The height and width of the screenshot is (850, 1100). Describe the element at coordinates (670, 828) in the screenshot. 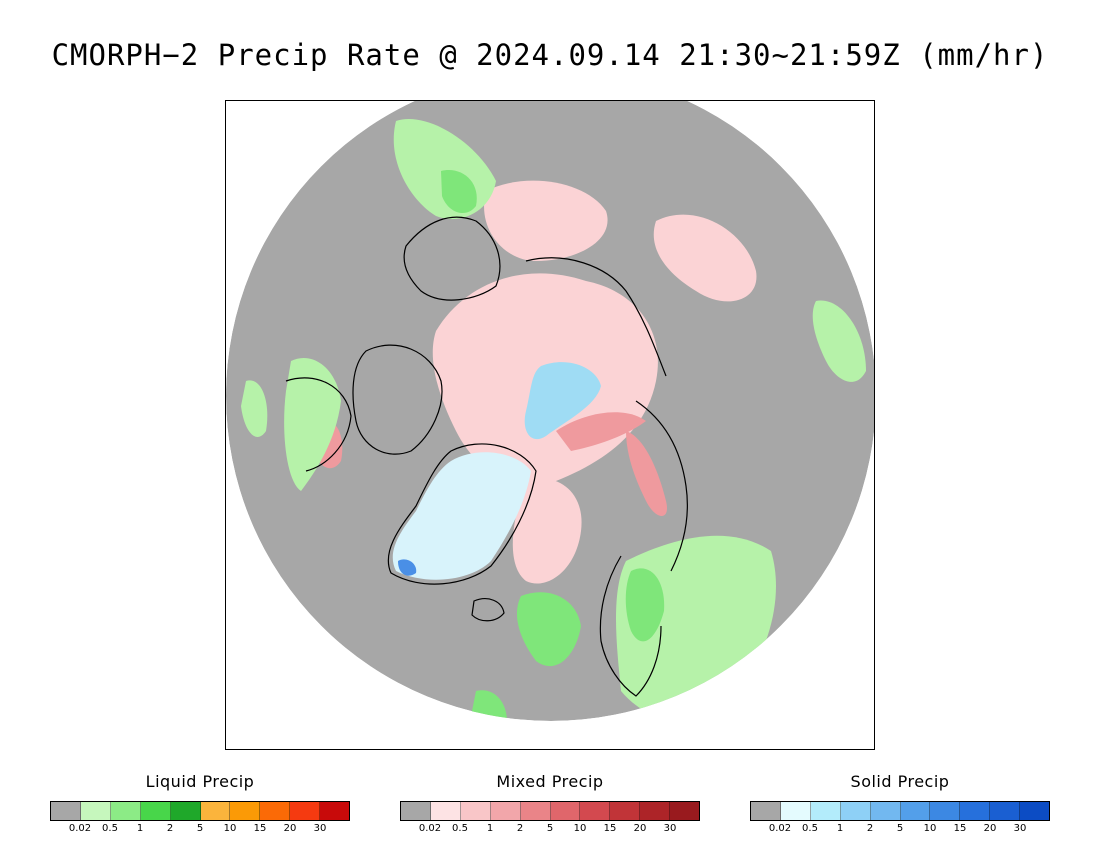

I see `legend-mixed-tick-label: 30` at that location.